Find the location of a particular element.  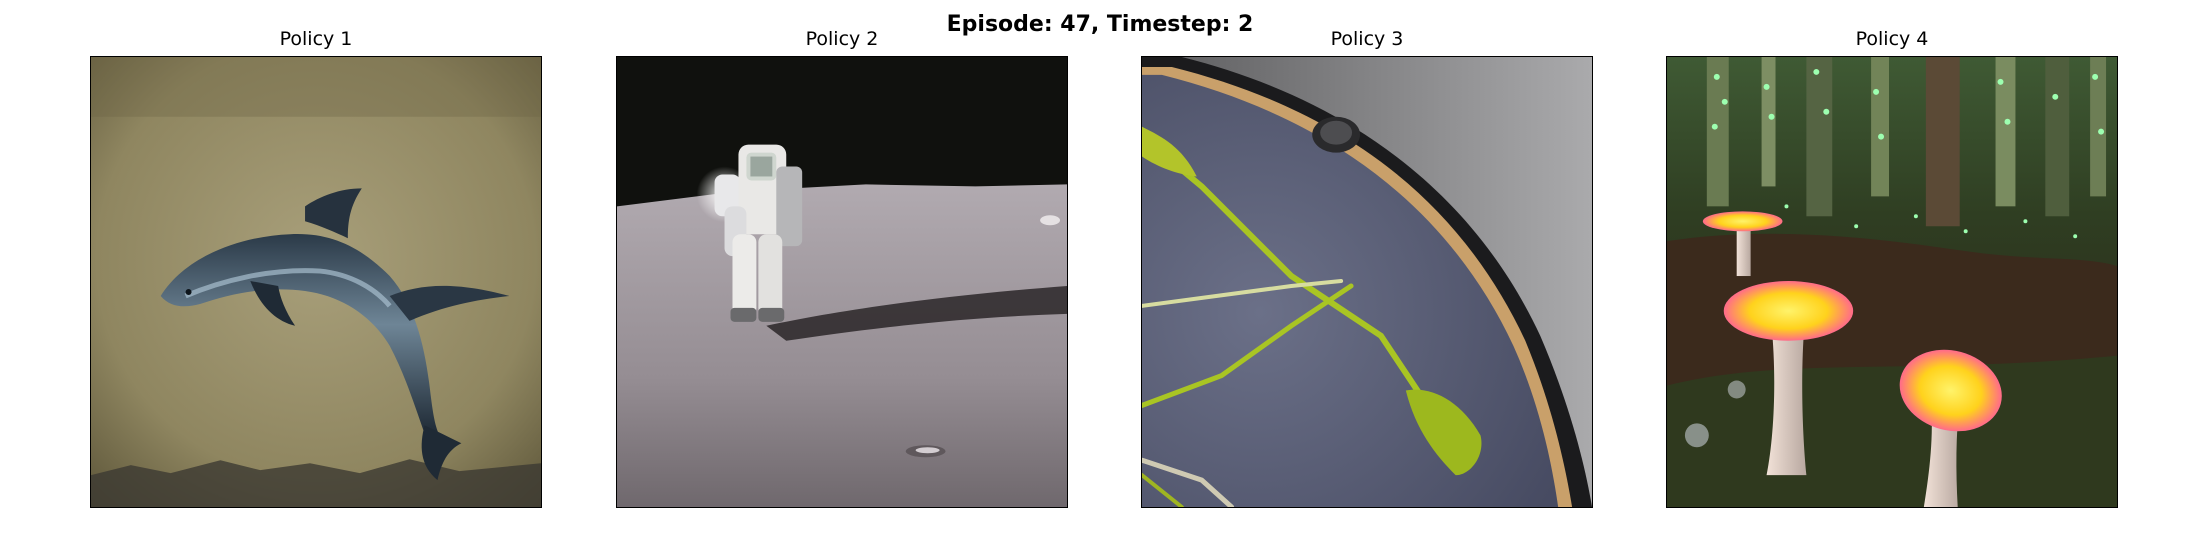

panel-title-policy-4: Policy 4 is located at coordinates (1892, 39).